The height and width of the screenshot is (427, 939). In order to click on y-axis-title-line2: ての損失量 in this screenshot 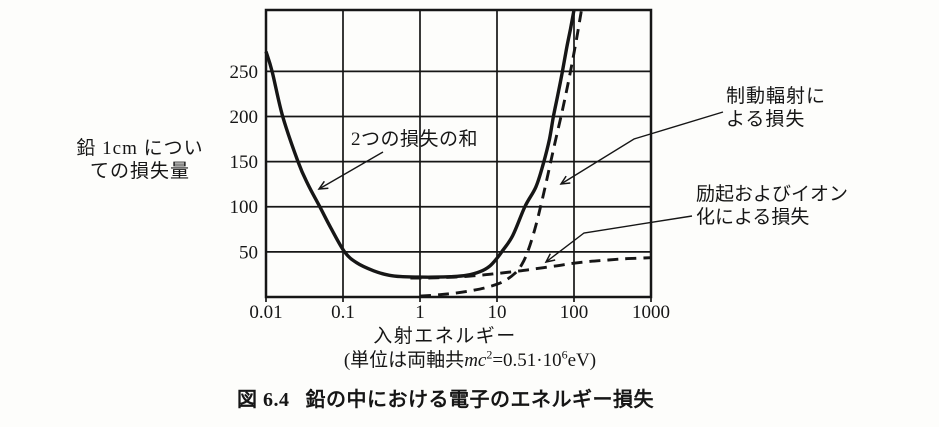, I will do `click(139, 171)`.